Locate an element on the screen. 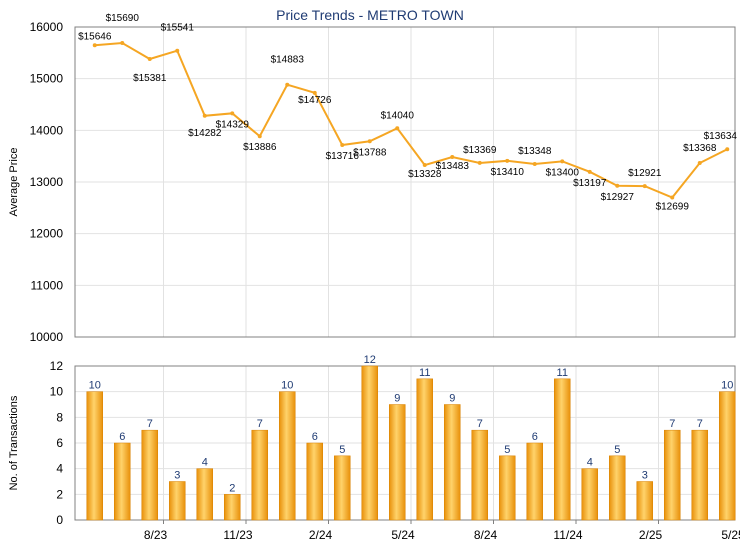 This screenshot has width=740, height=550. y-axis-label: No. of Transactions is located at coordinates (14, 442).